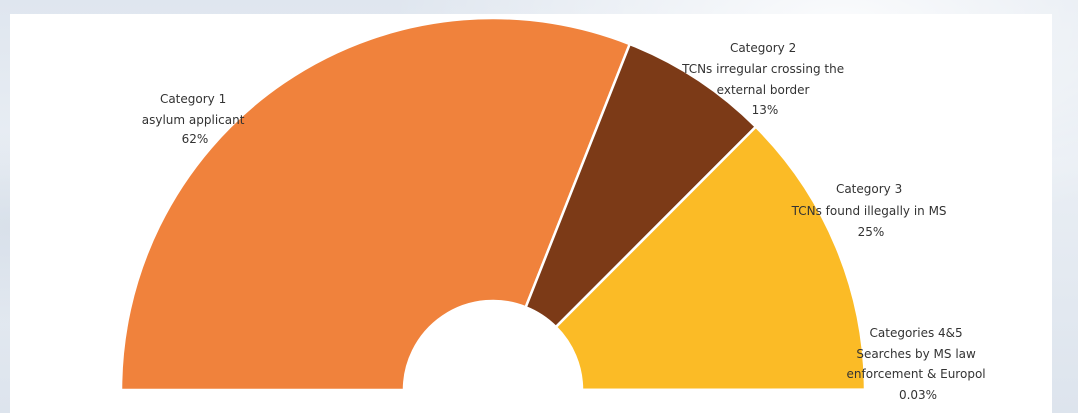 The image size is (1078, 413). I want to click on label-category-1: Category 1 asylum applicant 62%, so click(195, 119).